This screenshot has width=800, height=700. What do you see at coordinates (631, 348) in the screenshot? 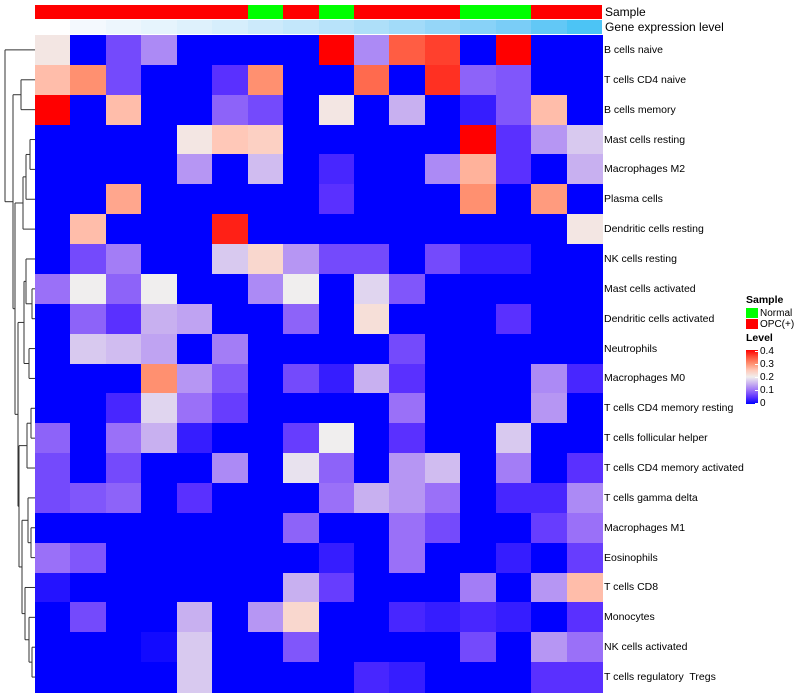
I see `row-label: Neutrophils` at bounding box center [631, 348].